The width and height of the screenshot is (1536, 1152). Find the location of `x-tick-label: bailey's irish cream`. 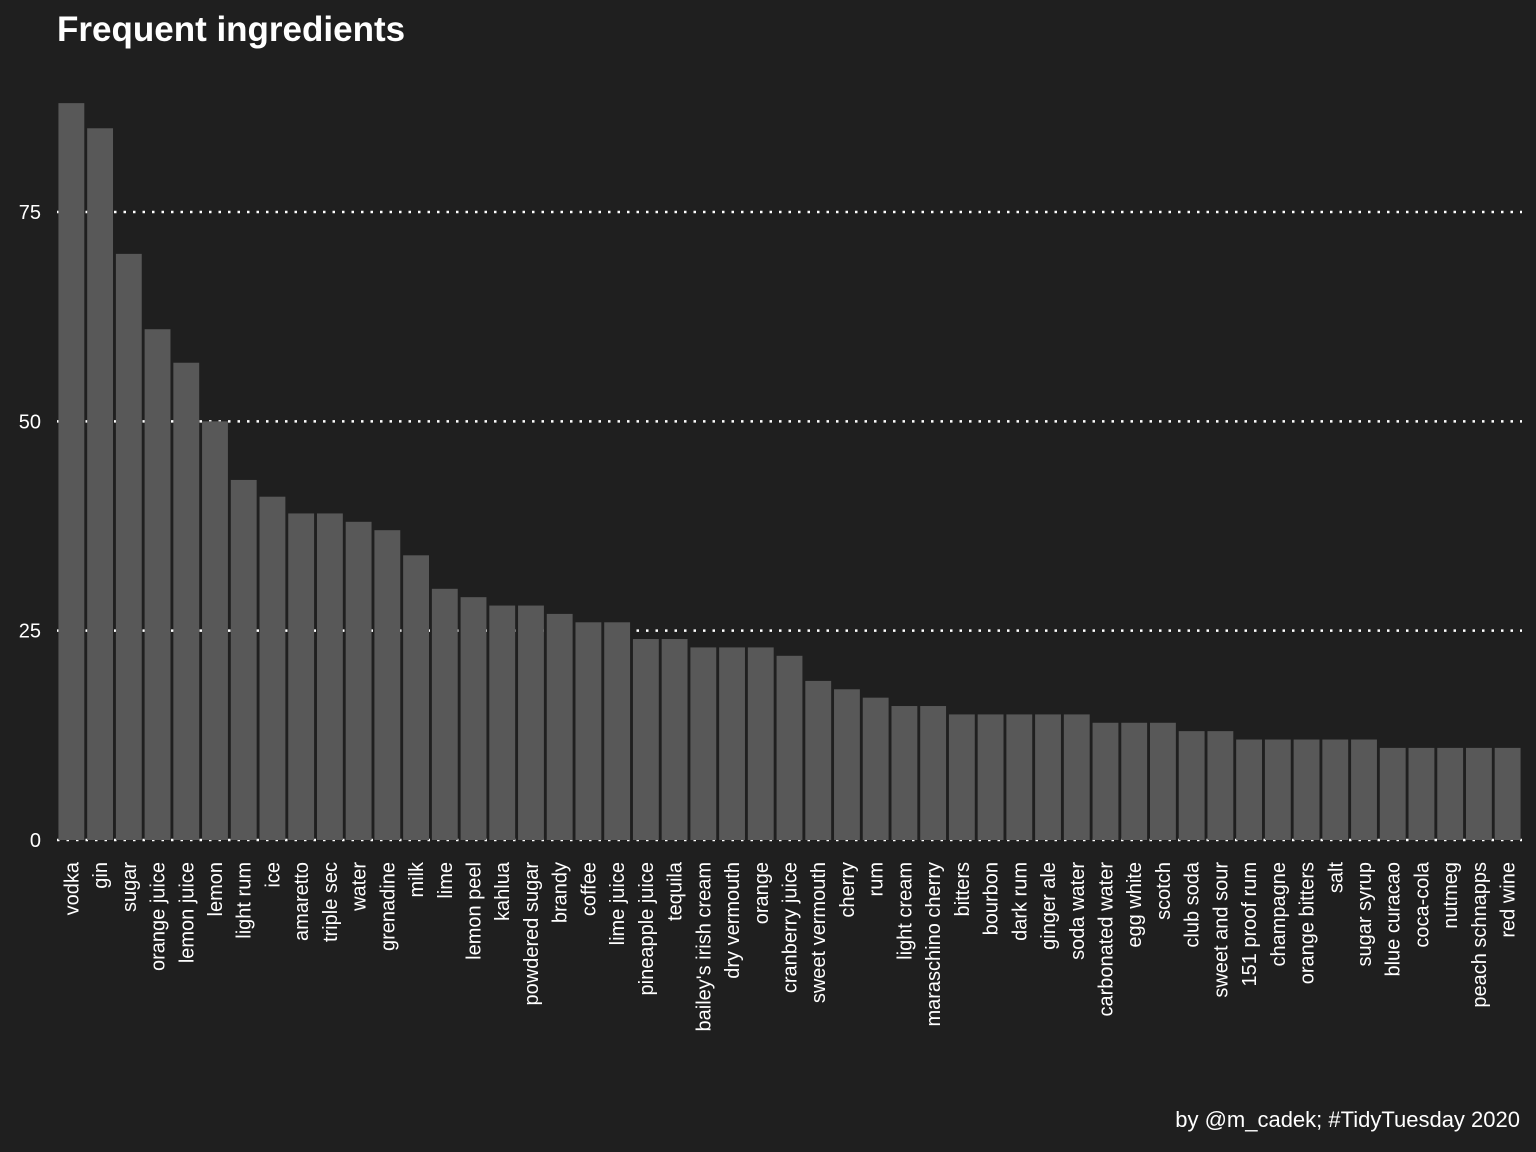

x-tick-label: bailey's irish cream is located at coordinates (704, 946).